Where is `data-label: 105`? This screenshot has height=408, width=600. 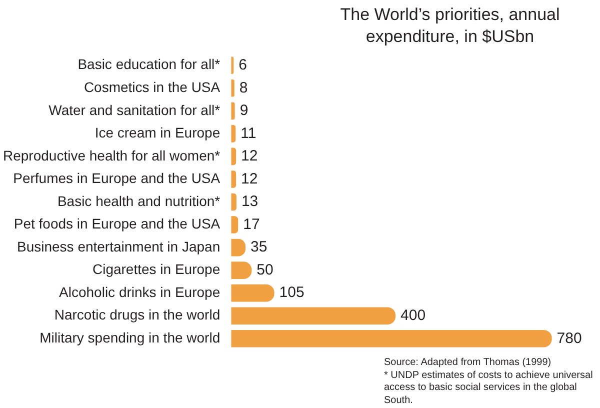
data-label: 105 is located at coordinates (291, 293).